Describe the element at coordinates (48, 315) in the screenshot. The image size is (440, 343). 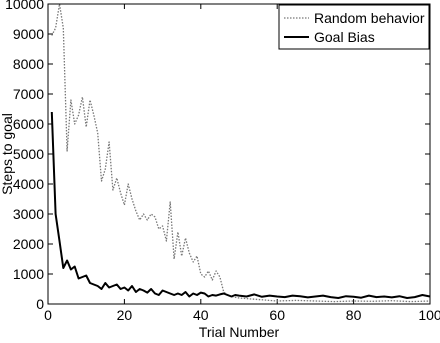
I see `x-tick-label: 0` at that location.